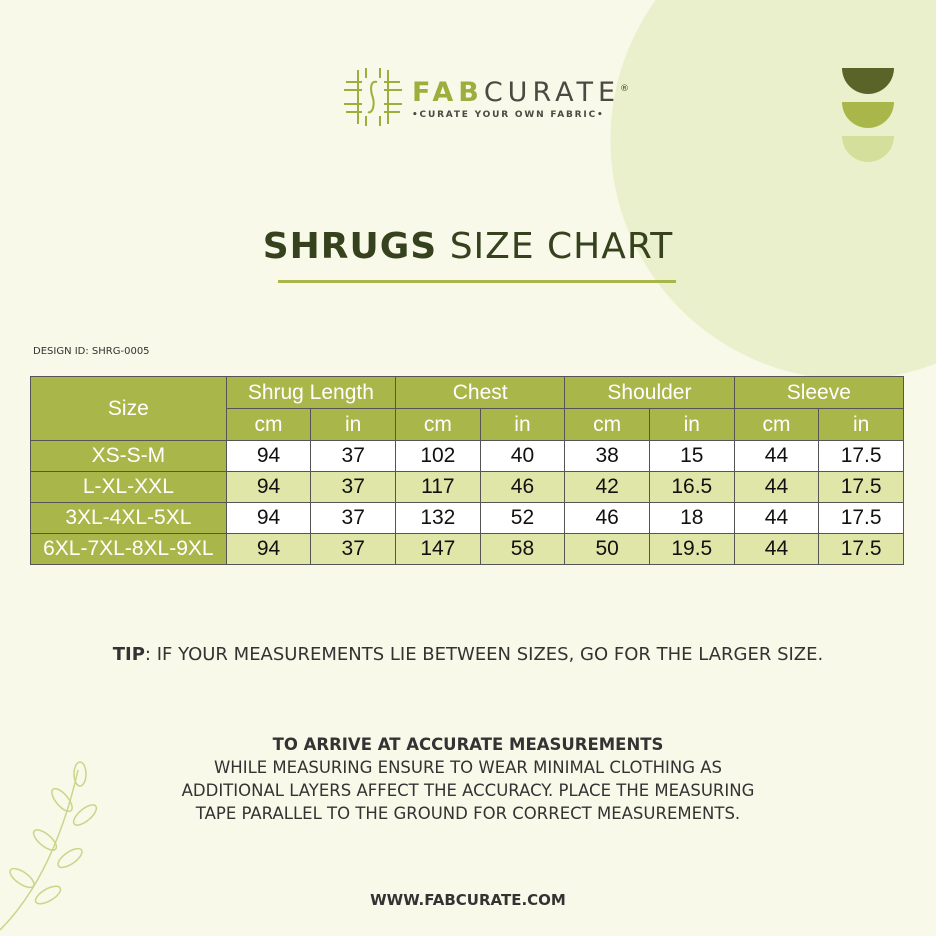 This screenshot has height=936, width=936. I want to click on value-cell: 50, so click(607, 549).